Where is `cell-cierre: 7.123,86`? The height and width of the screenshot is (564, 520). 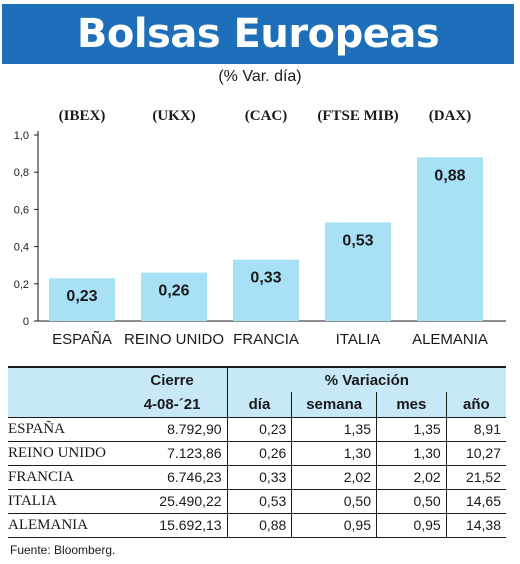
cell-cierre: 7.123,86 is located at coordinates (172, 453).